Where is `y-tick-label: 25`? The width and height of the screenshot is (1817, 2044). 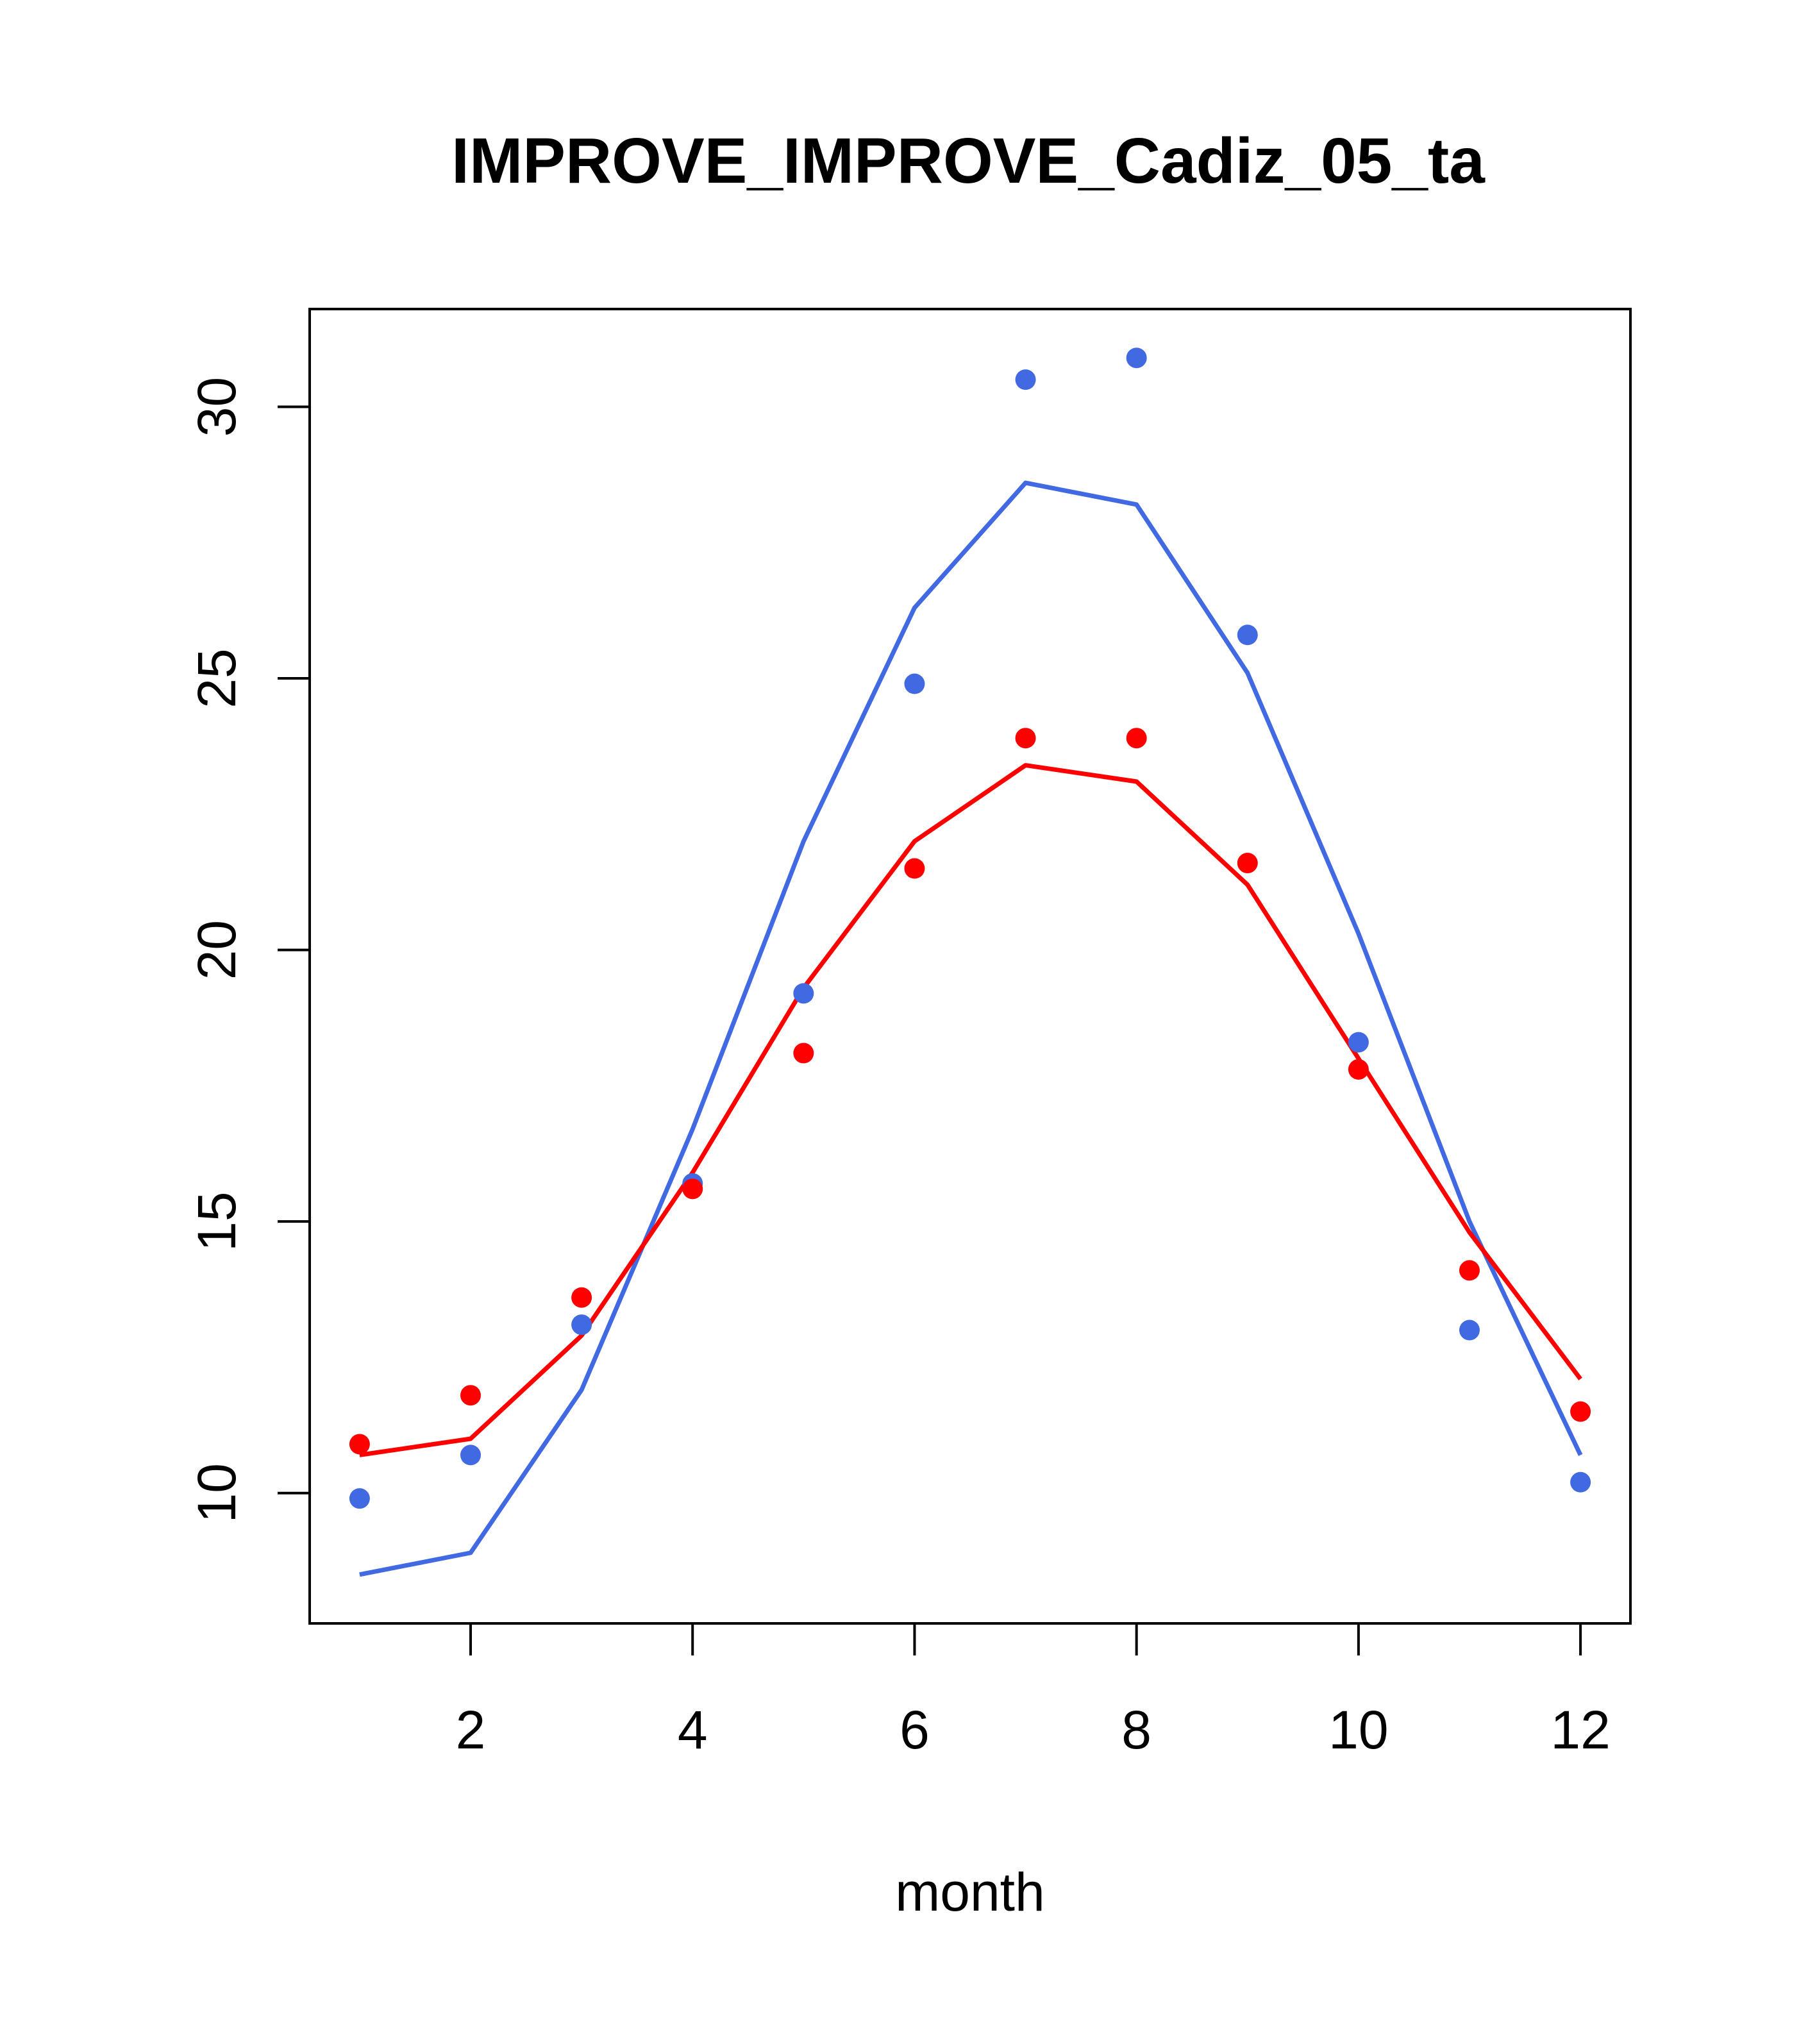 y-tick-label: 25 is located at coordinates (217, 678).